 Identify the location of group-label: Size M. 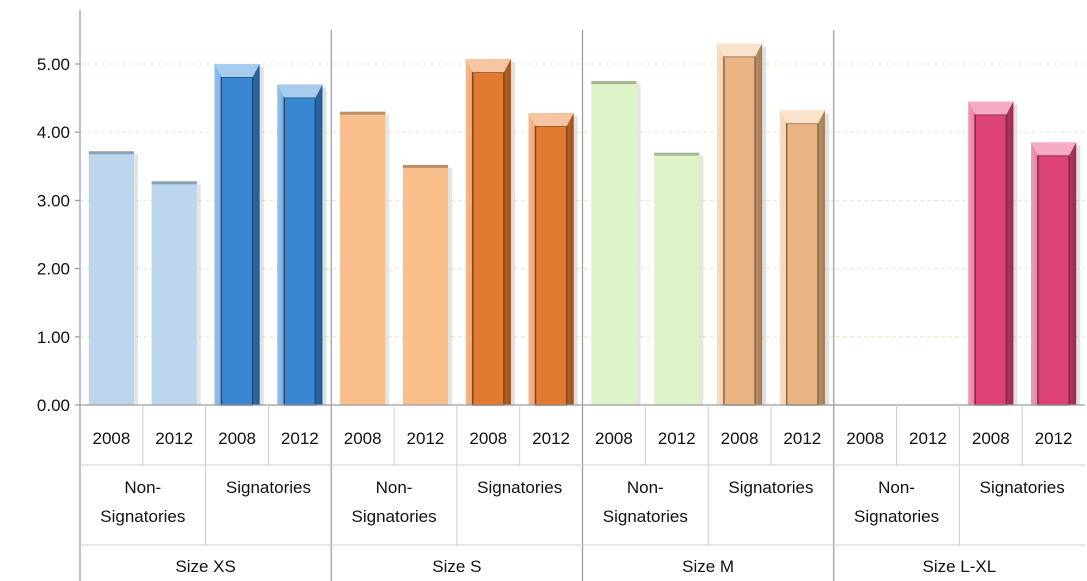
(708, 566).